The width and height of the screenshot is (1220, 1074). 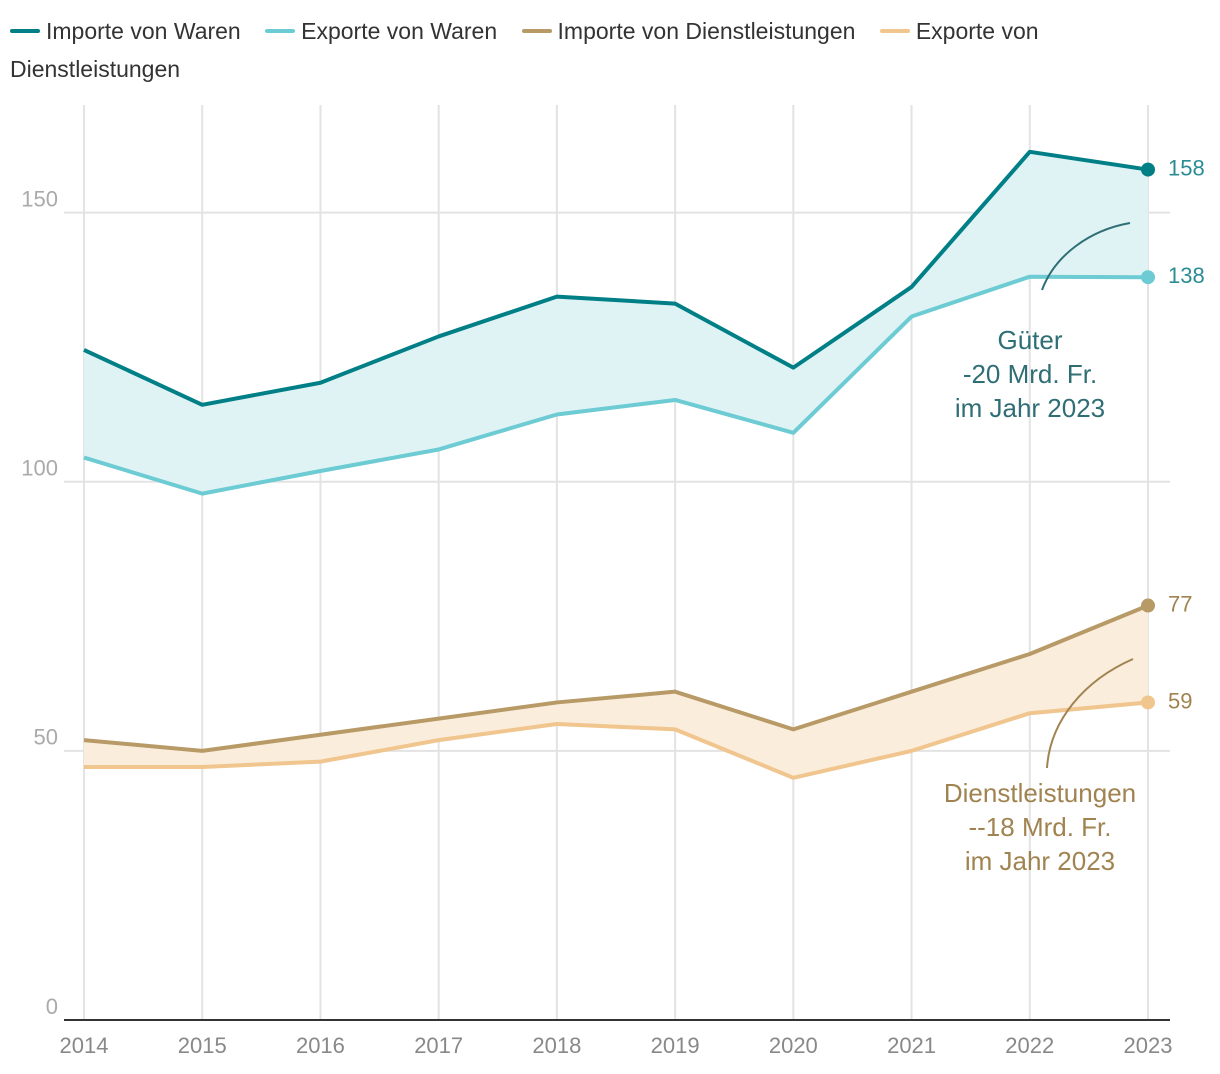 What do you see at coordinates (39, 468) in the screenshot?
I see `y-tick-label: 100` at bounding box center [39, 468].